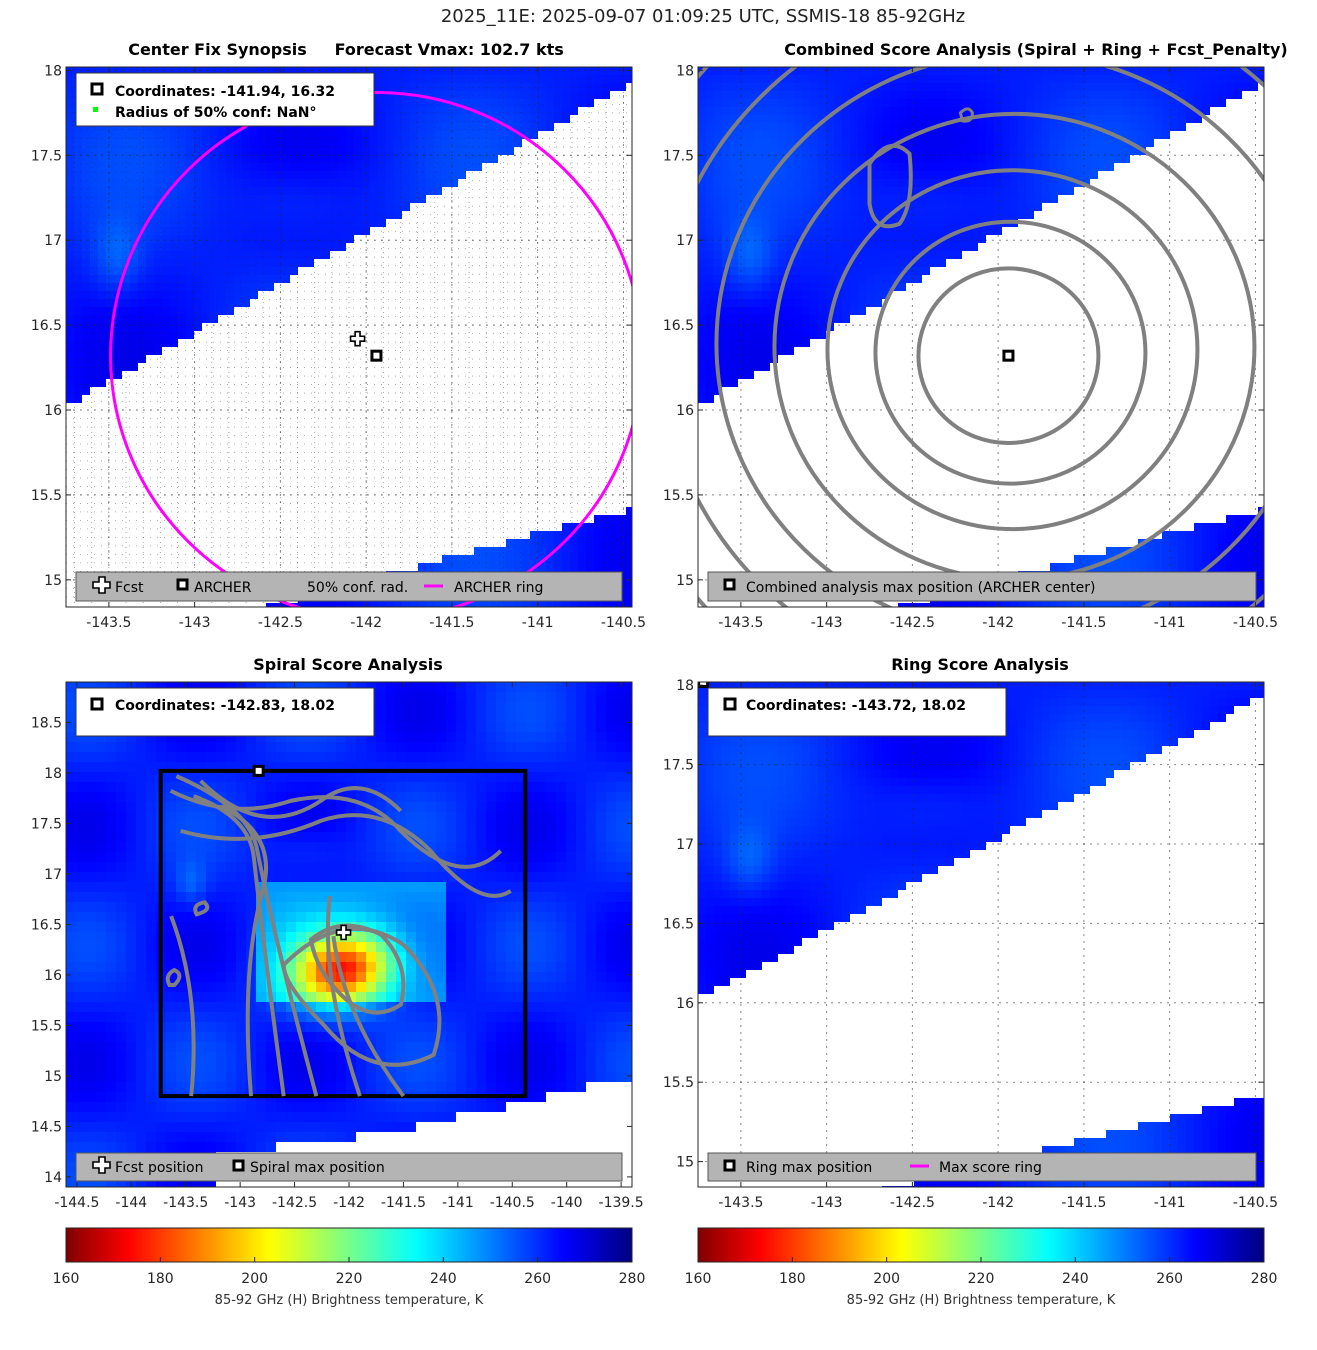 This screenshot has height=1350, width=1317. Describe the element at coordinates (46, 326) in the screenshot. I see `y-tick-label: 16.5` at that location.